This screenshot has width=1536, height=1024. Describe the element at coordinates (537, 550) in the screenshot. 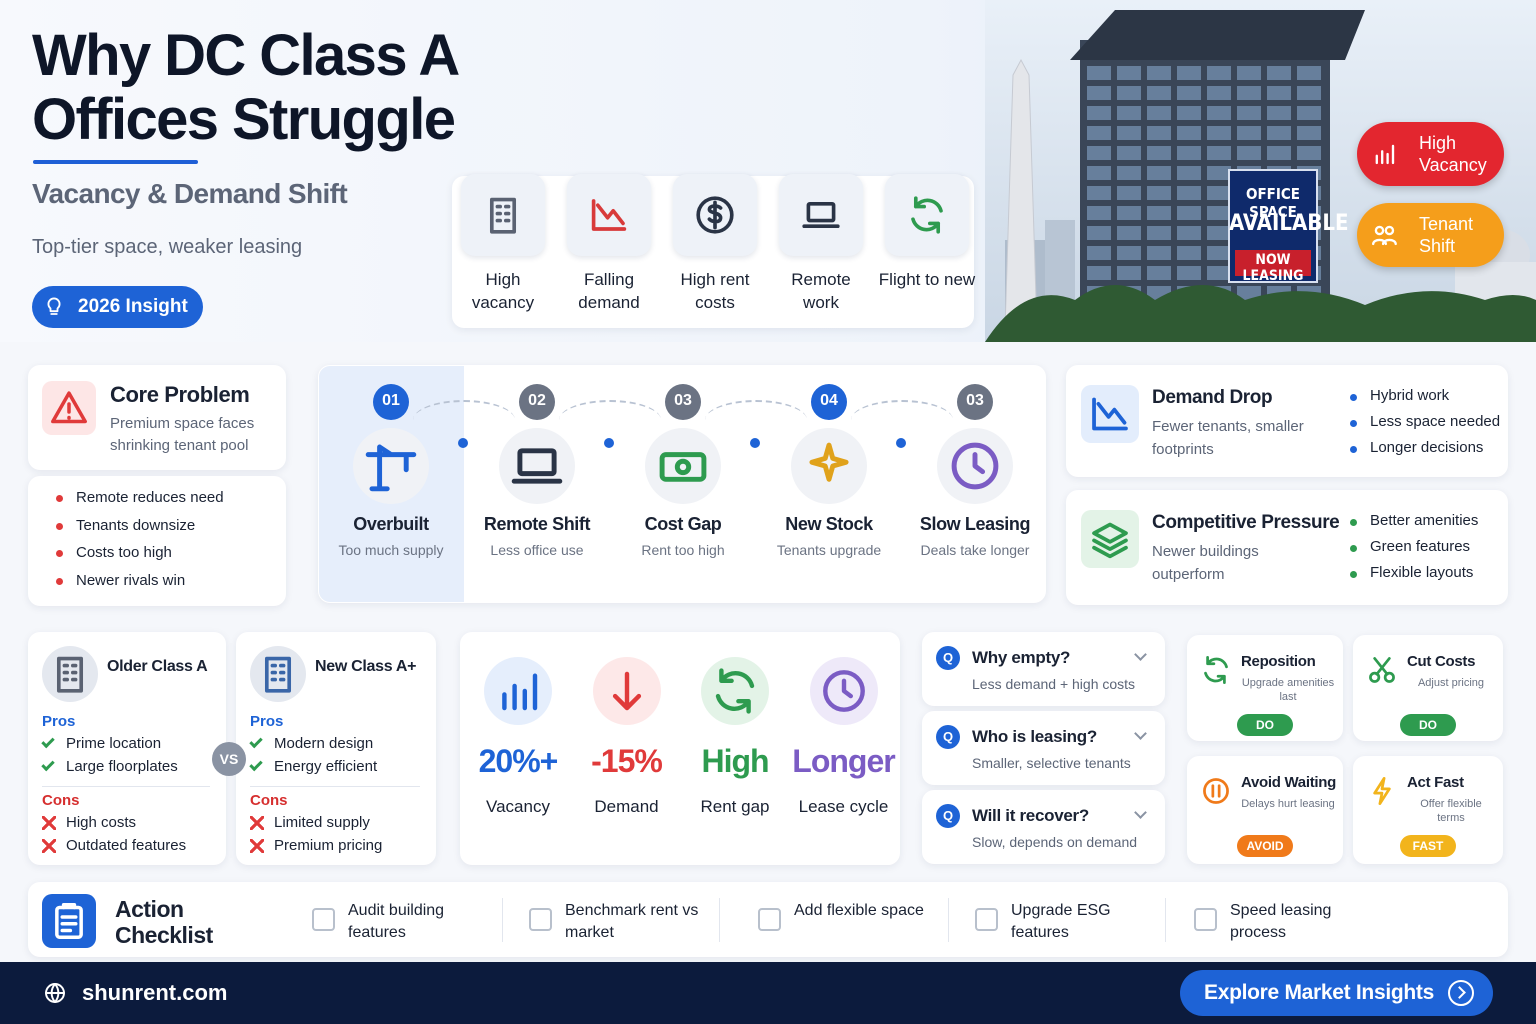

I see `step-text: Less office use` at that location.